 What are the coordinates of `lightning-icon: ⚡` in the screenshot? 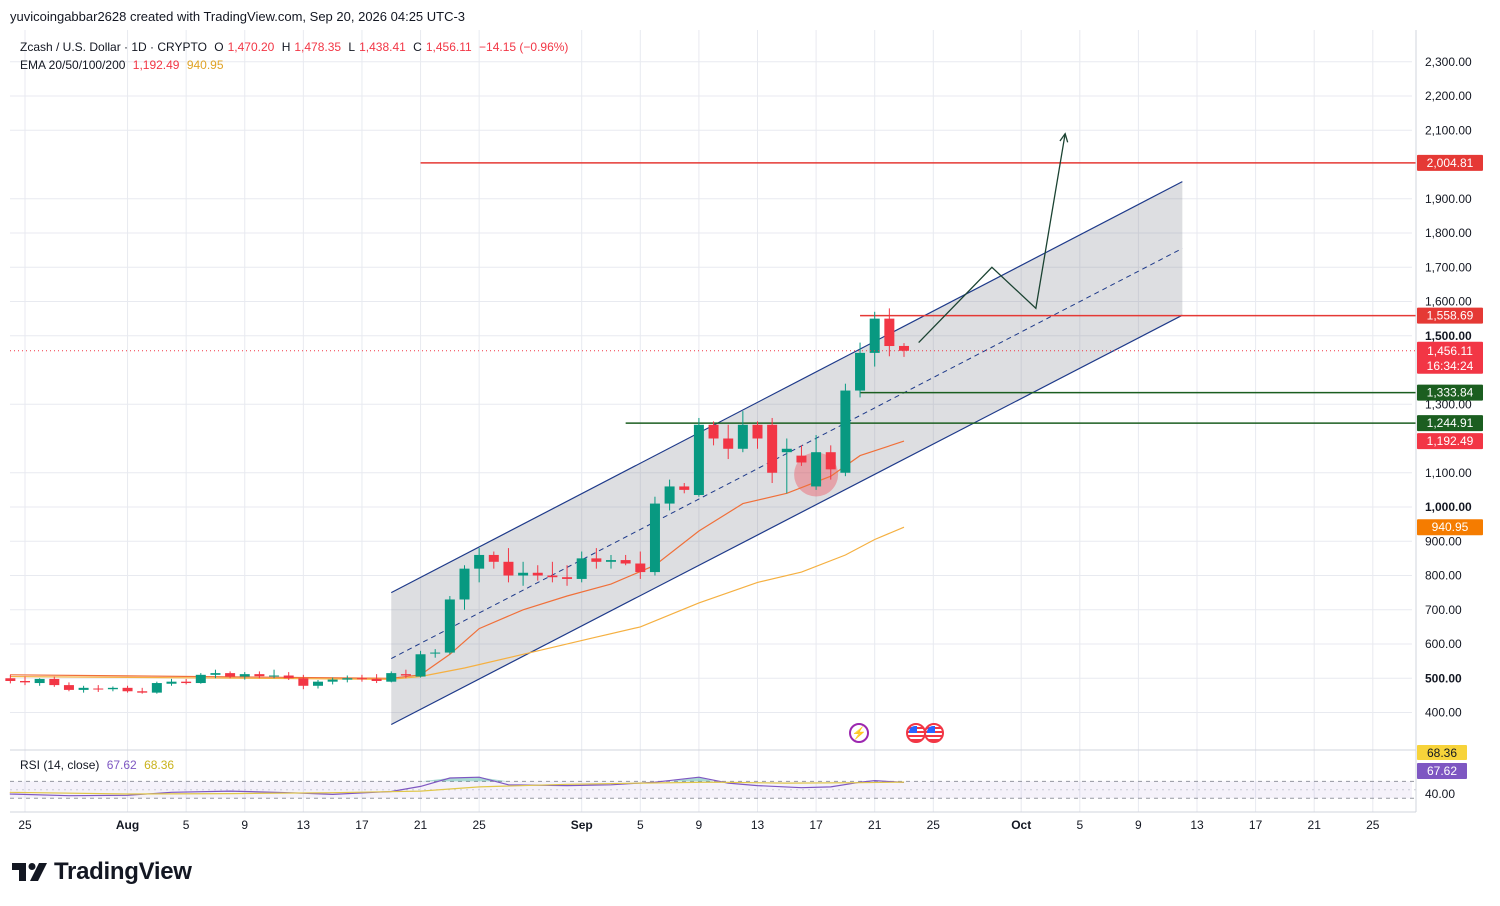 It's located at (859, 733).